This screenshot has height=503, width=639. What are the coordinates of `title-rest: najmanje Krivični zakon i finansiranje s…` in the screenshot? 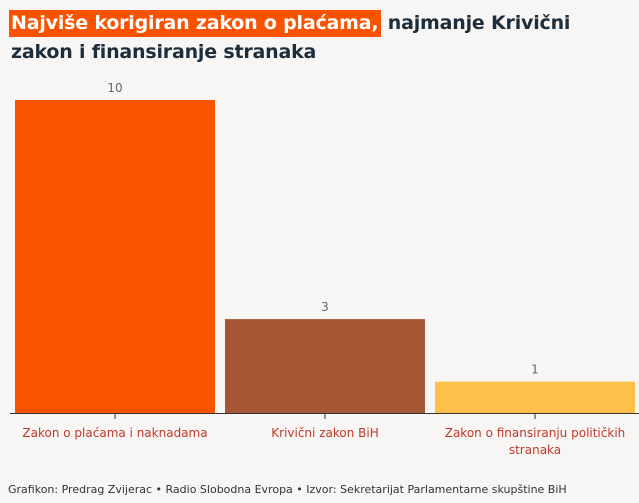 It's located at (291, 37).